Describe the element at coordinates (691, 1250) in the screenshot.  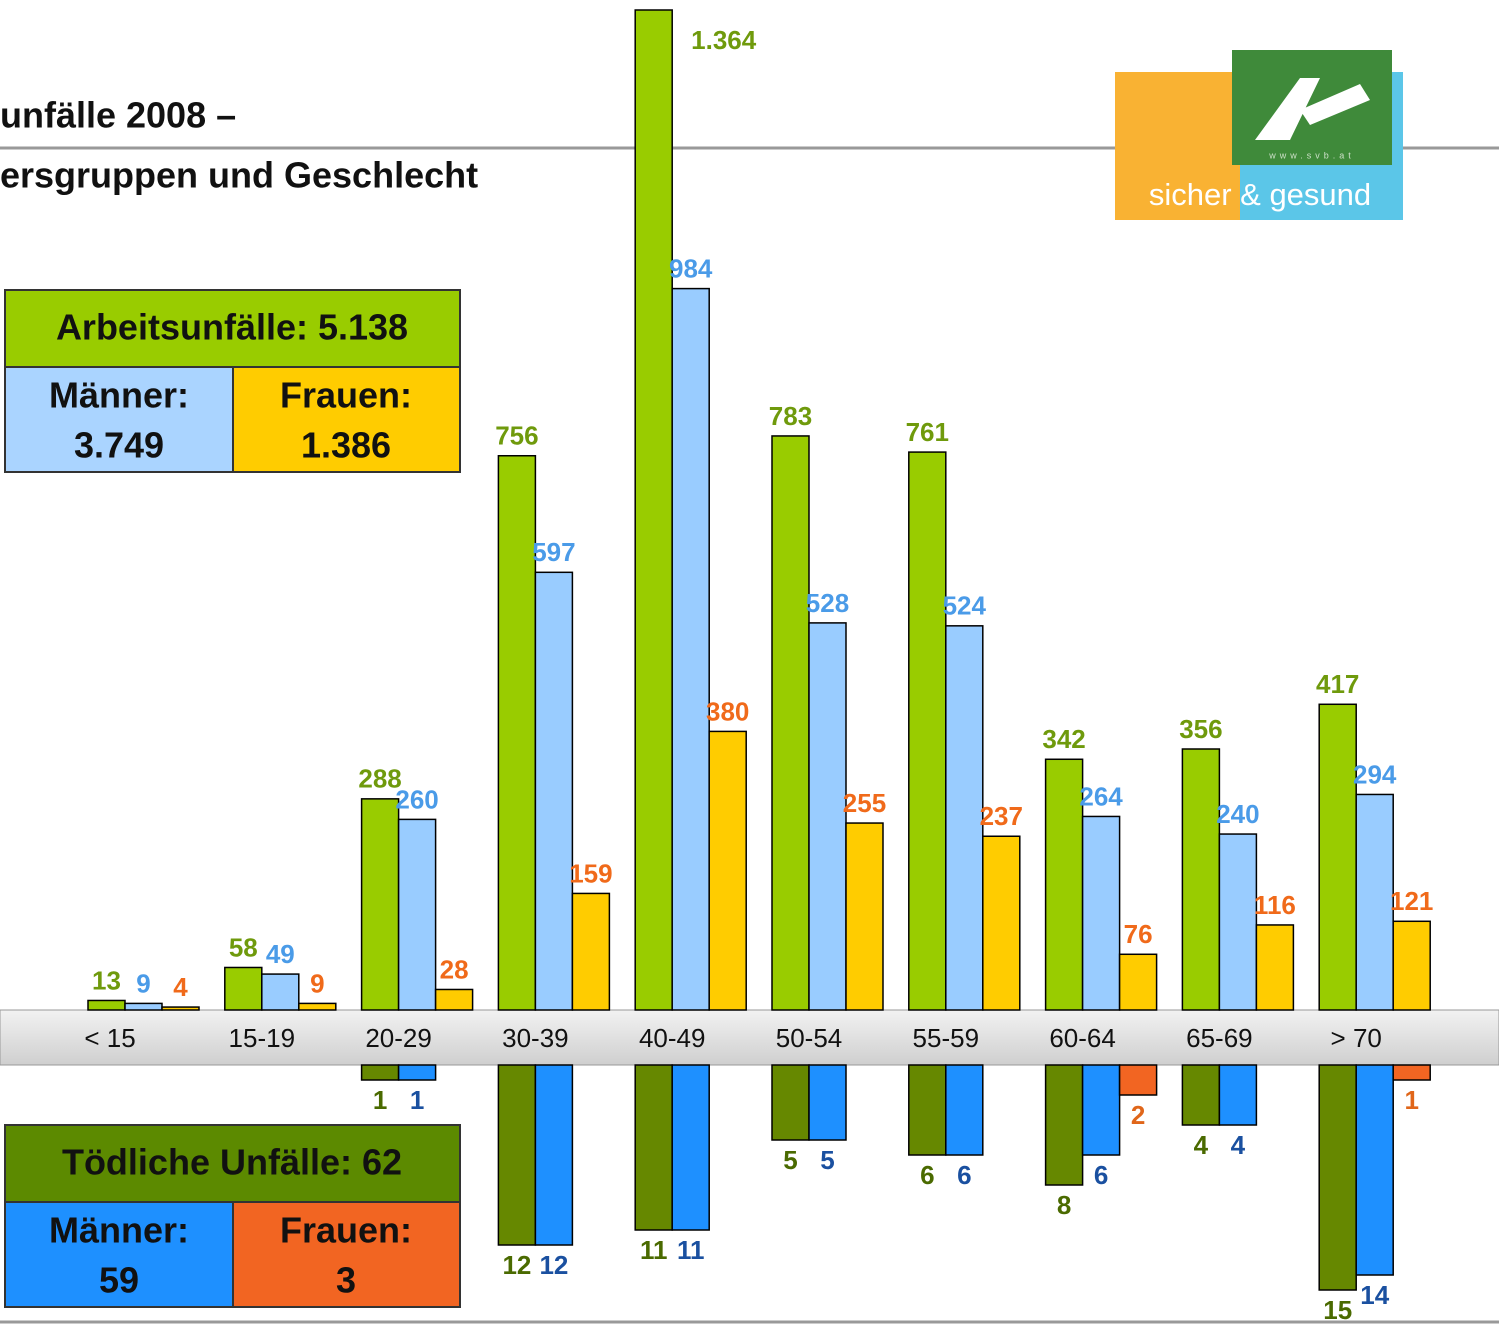
I see `data-label: 11` at that location.